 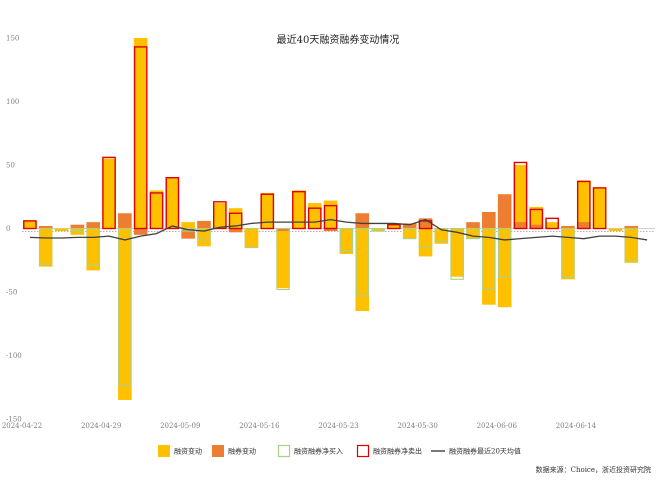 I want to click on x-tick-label: 2024-05-30, so click(x=417, y=426).